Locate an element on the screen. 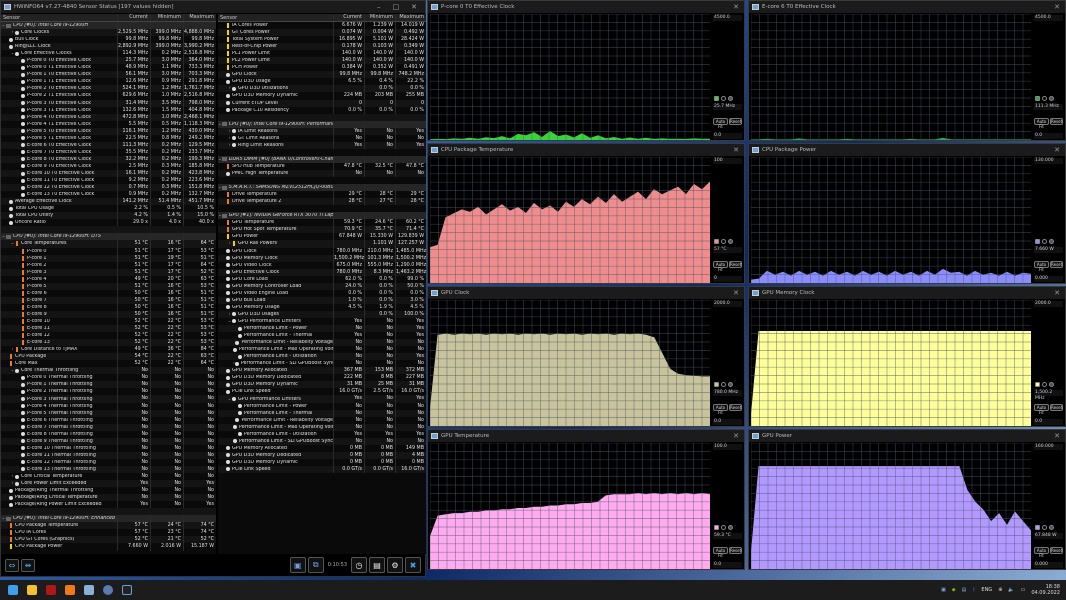  tray-bluetooth-icon: ᛒ is located at coordinates (974, 590).